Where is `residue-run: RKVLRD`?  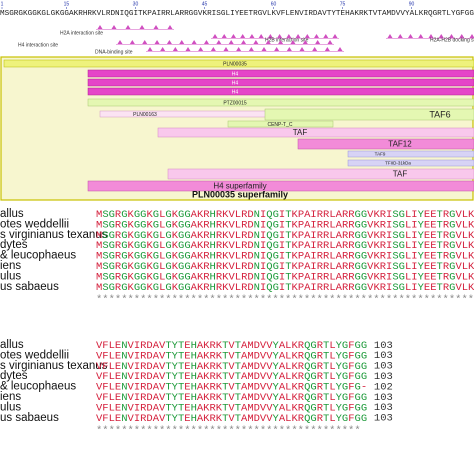 residue-run: RKVLRD is located at coordinates (235, 256).